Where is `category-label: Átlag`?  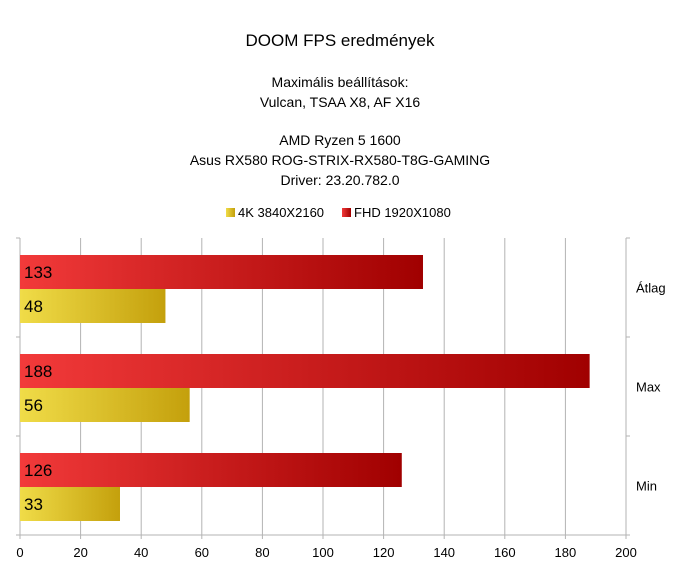 category-label: Átlag is located at coordinates (651, 288).